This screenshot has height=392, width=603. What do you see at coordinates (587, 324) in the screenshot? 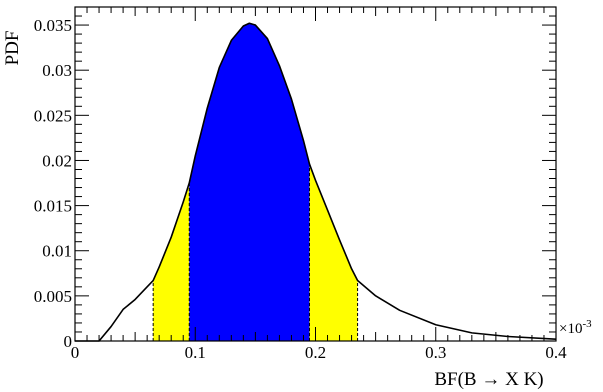
I see `x-scale-exponent: -3` at bounding box center [587, 324].